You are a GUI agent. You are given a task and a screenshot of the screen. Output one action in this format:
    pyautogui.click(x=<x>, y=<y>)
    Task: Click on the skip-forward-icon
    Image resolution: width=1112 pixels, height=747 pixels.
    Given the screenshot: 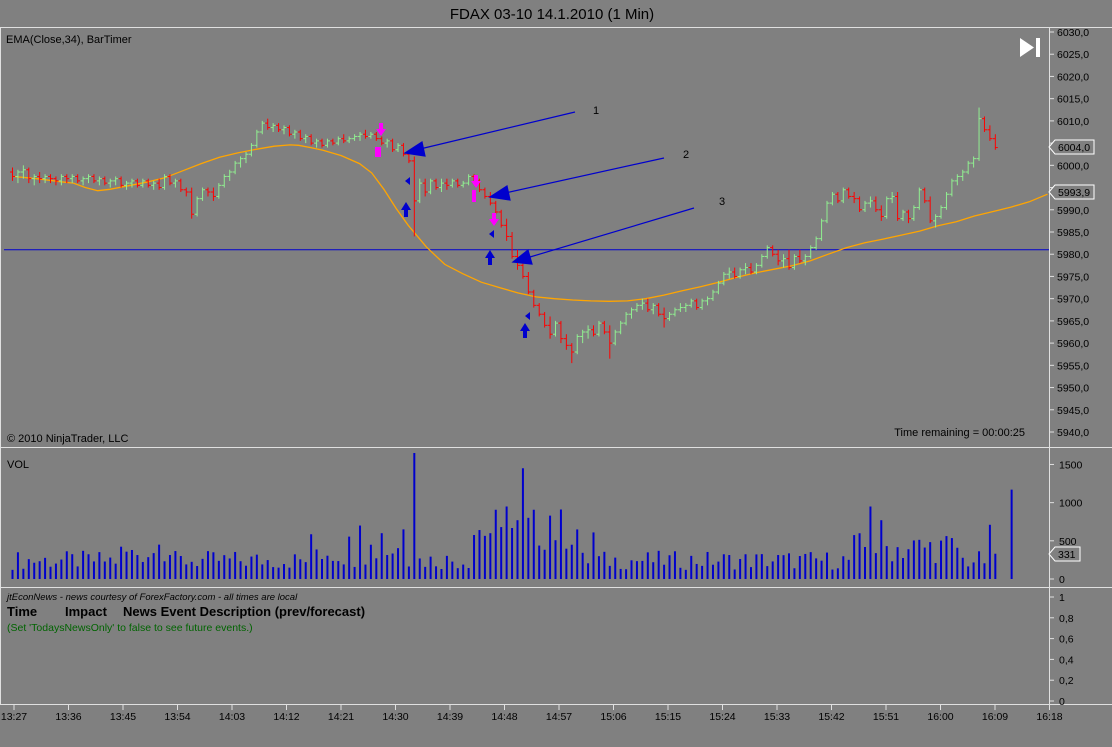 What is the action you would take?
    pyautogui.click(x=1030, y=47)
    